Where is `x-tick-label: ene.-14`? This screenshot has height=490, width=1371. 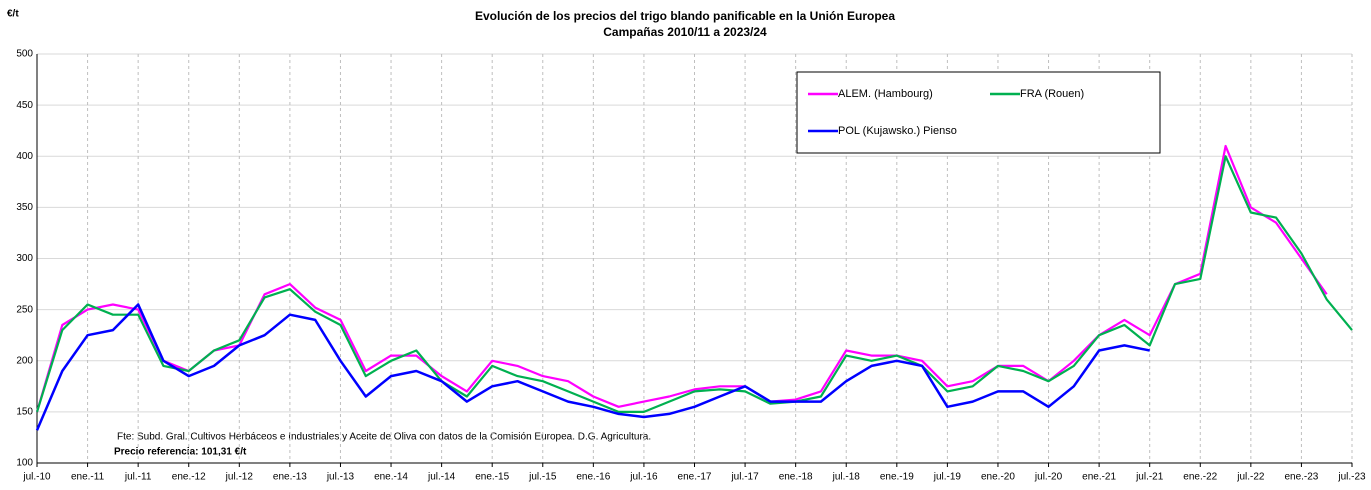 x-tick-label: ene.-14 is located at coordinates (391, 477).